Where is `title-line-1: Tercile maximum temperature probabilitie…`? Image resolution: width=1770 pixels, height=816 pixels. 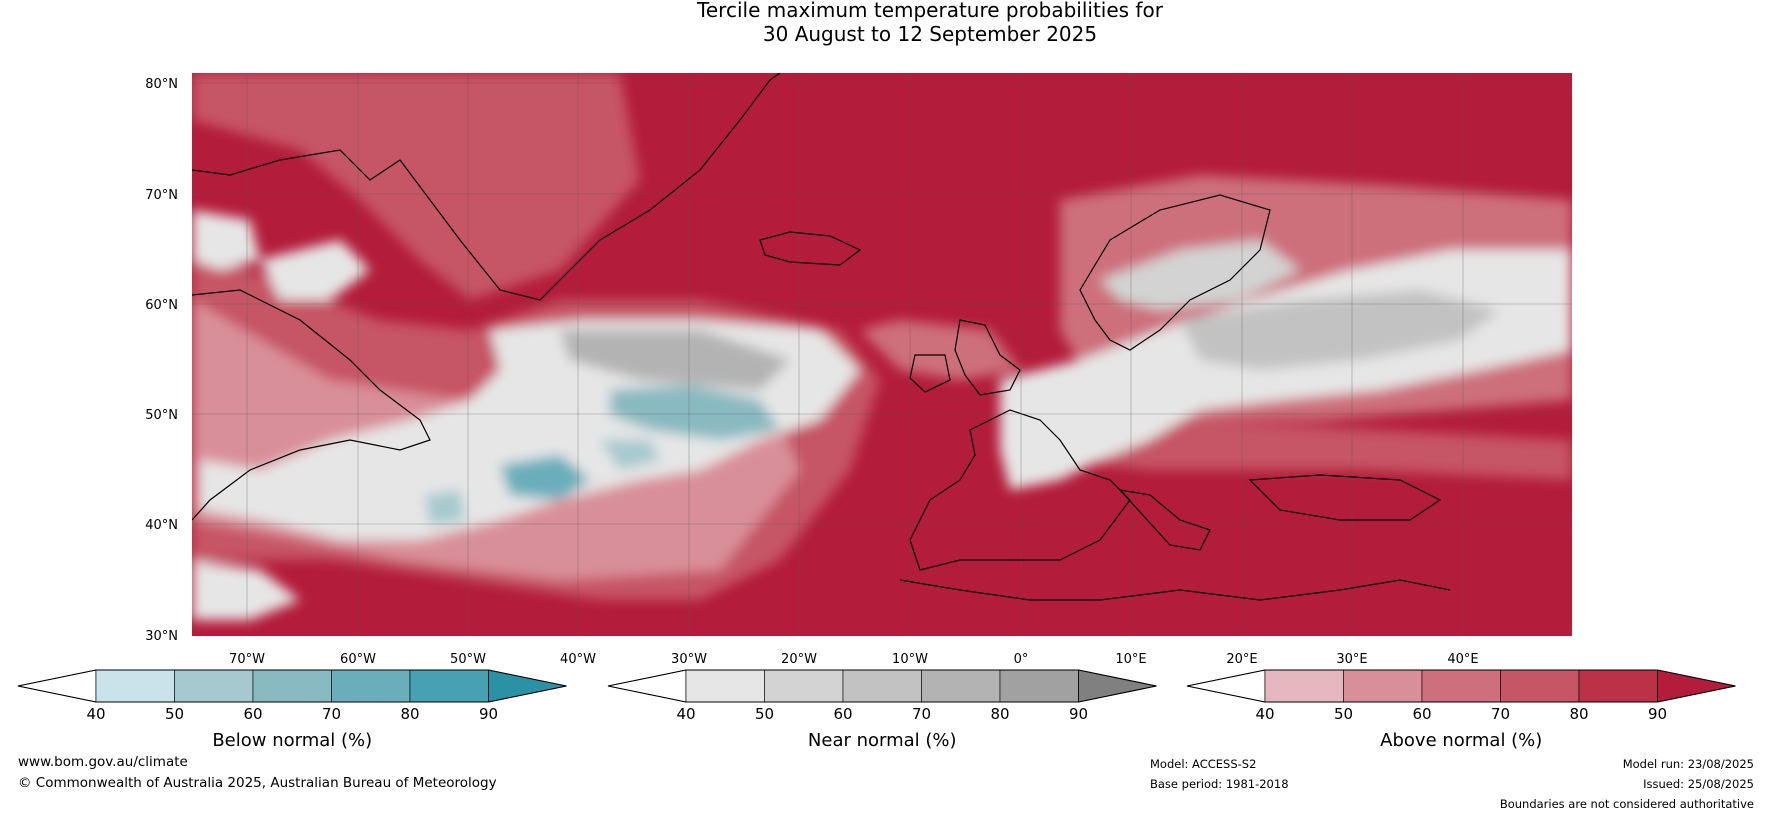 title-line-1: Tercile maximum temperature probabilitie… is located at coordinates (930, 11).